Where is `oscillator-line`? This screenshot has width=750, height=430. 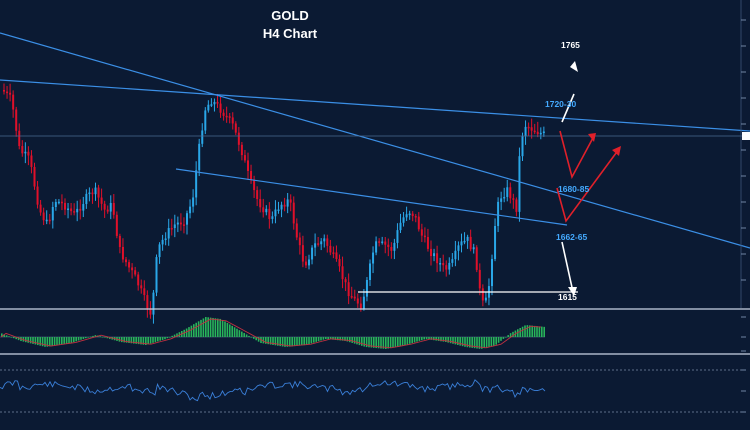
oscillator-line is located at coordinates (273, 390).